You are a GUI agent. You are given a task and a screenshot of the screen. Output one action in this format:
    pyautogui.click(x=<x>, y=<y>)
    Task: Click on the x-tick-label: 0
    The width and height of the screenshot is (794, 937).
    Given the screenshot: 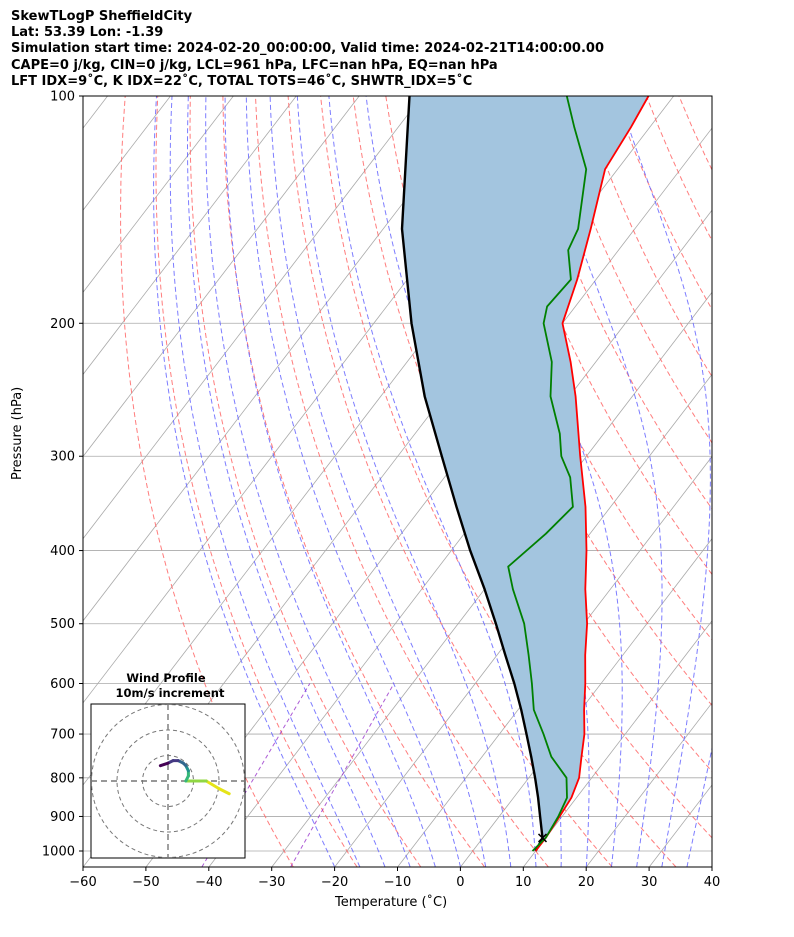 What is the action you would take?
    pyautogui.click(x=460, y=882)
    